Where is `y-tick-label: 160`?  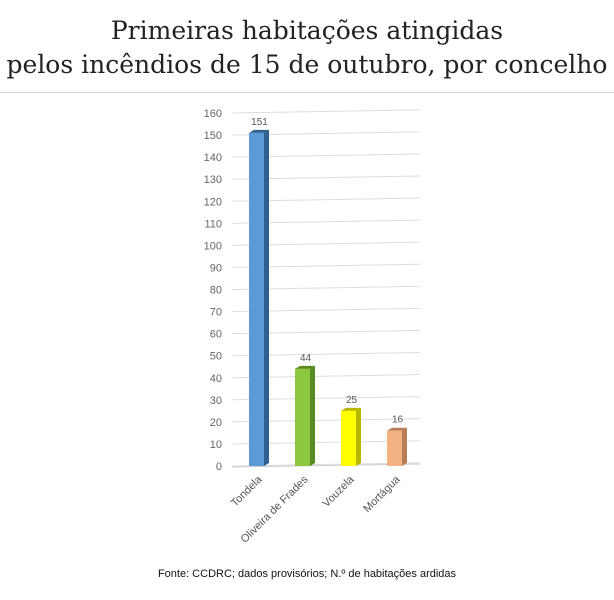
y-tick-label: 160 is located at coordinates (213, 114).